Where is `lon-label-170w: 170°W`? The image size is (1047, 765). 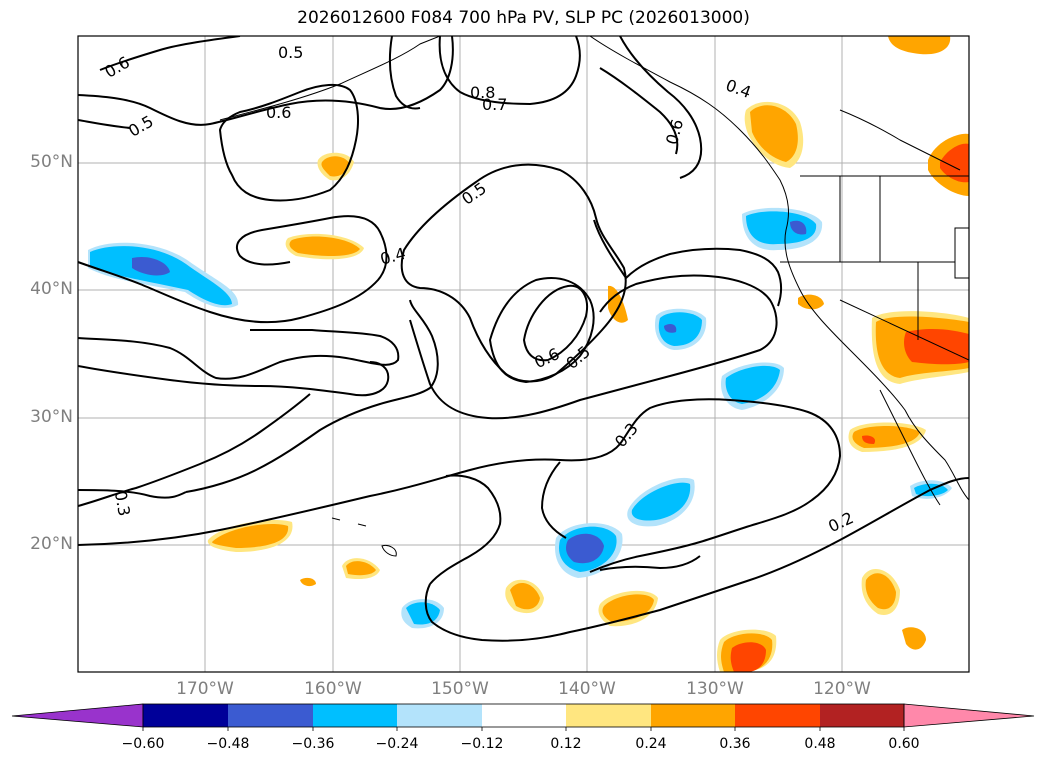
lon-label-170w: 170°W is located at coordinates (205, 689).